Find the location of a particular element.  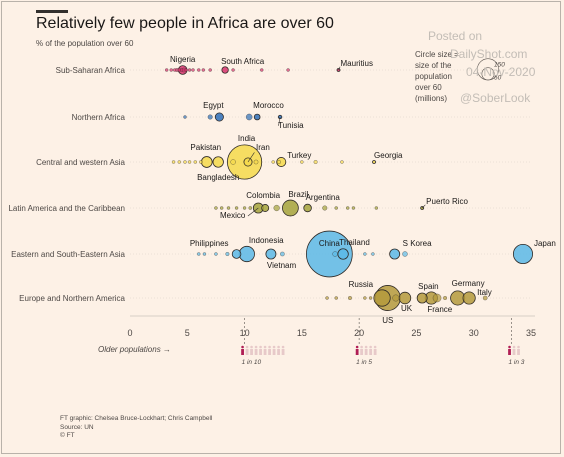

size-legend-value: 50 is located at coordinates (498, 78).